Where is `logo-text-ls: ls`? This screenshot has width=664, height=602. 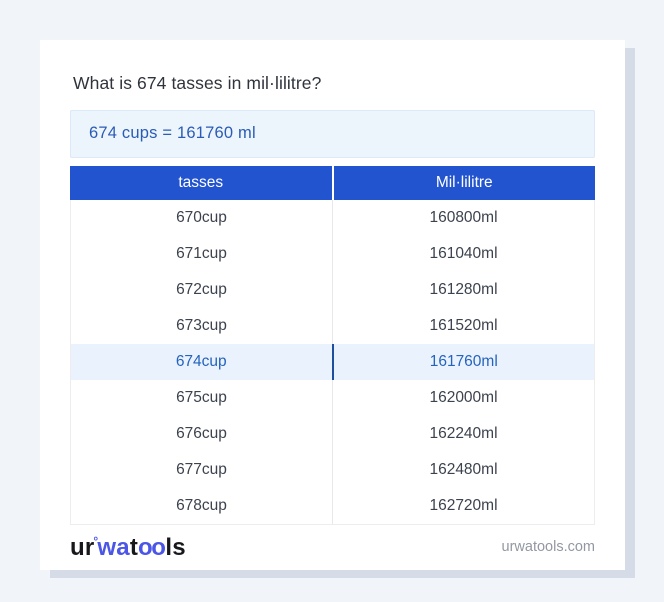 logo-text-ls: ls is located at coordinates (175, 547).